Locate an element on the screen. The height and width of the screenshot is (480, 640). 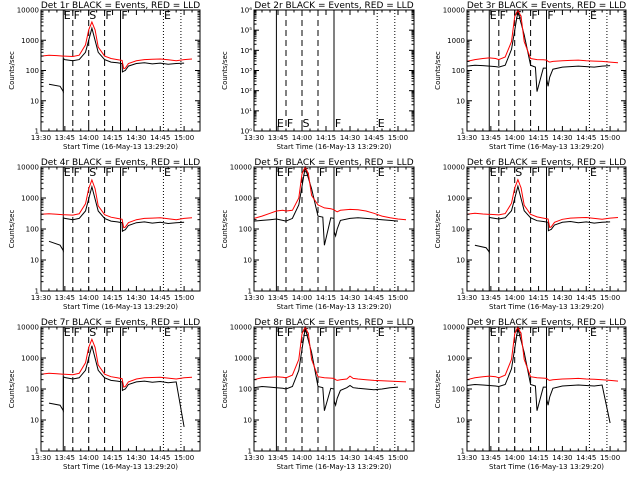
x-tick-label: 13:45 is located at coordinates (491, 138).